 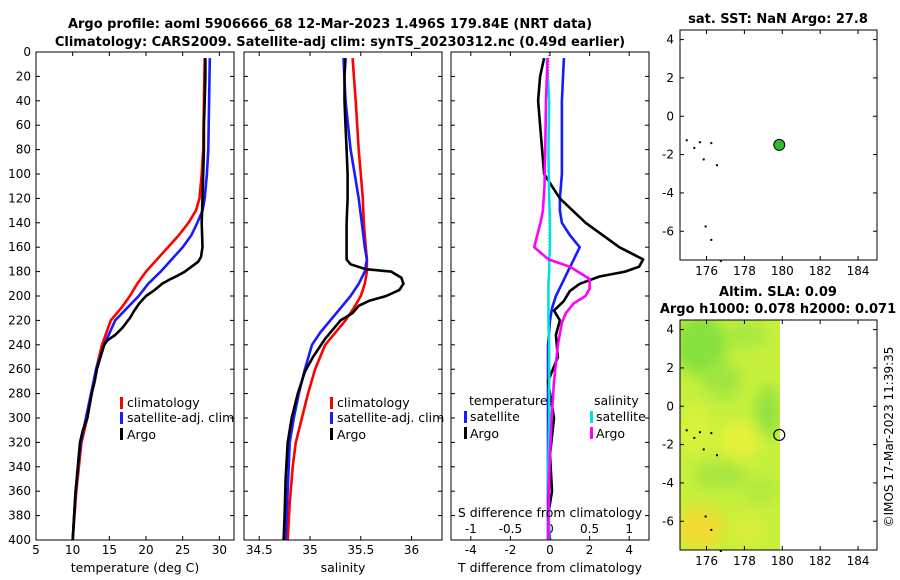 I want to click on legend-satellite-swatch, so click(x=121, y=418).